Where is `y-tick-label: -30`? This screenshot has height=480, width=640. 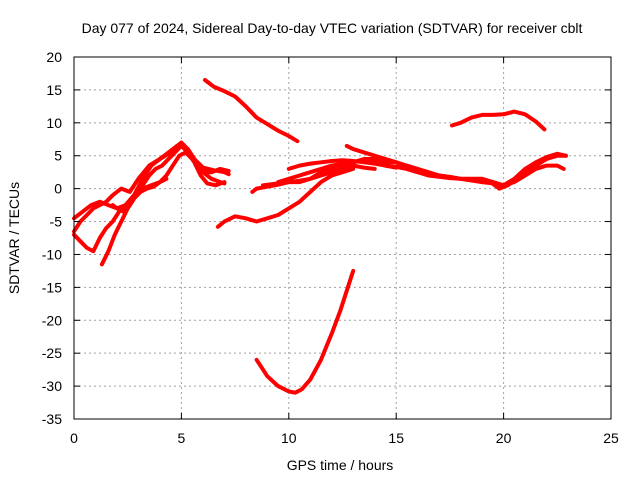
y-tick-label: -30 is located at coordinates (52, 386).